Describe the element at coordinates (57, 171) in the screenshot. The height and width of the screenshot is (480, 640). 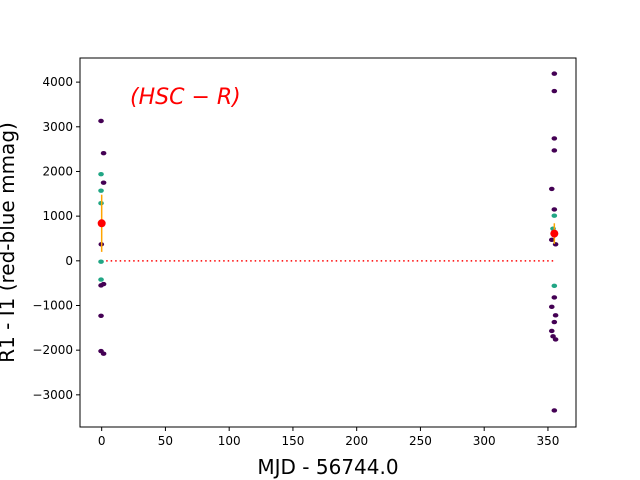
I see `y-tick-label: 2000` at that location.